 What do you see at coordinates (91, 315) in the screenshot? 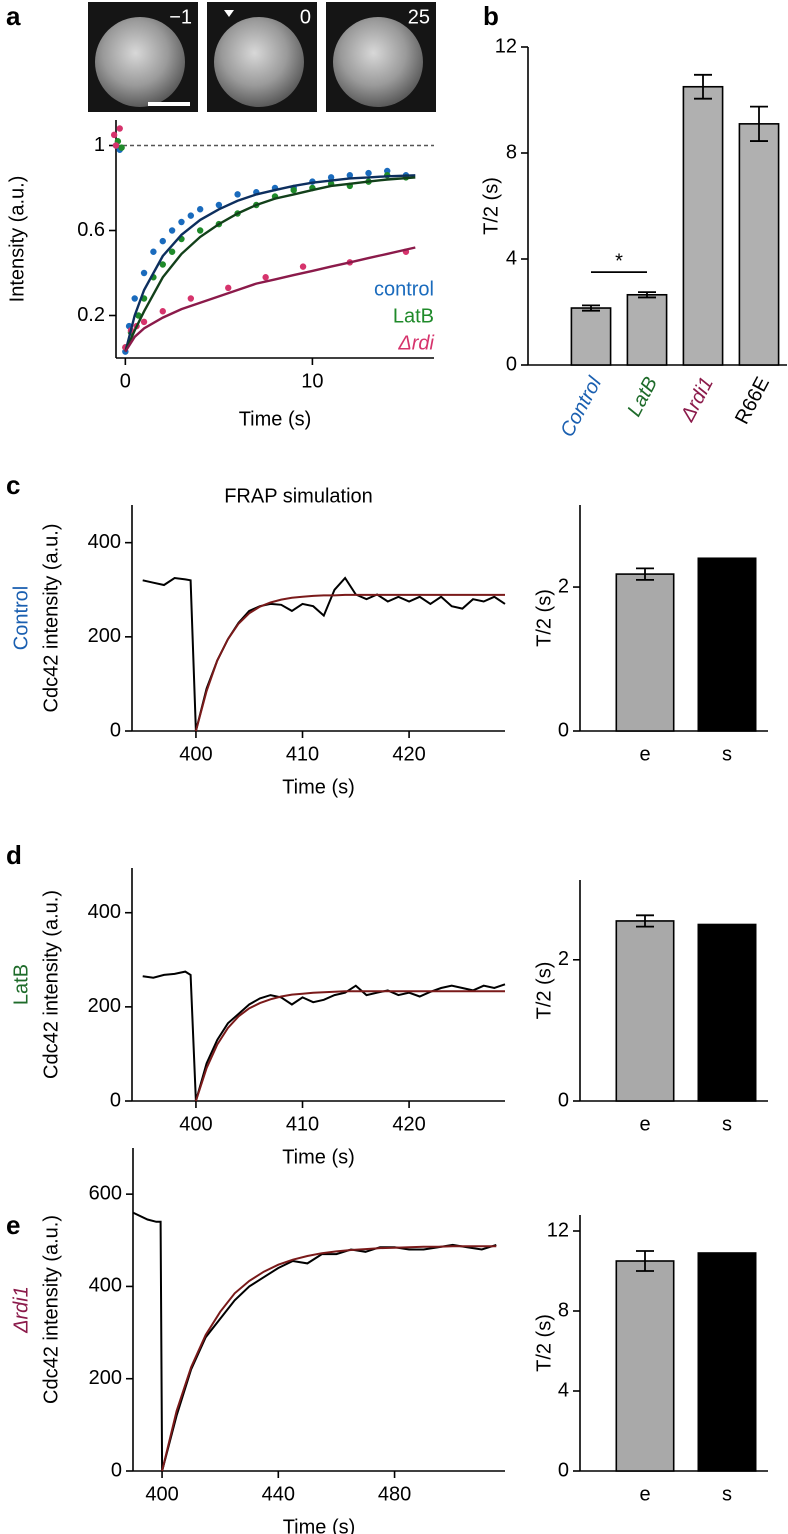
I see `y-tick-label: 0.2` at bounding box center [91, 315].